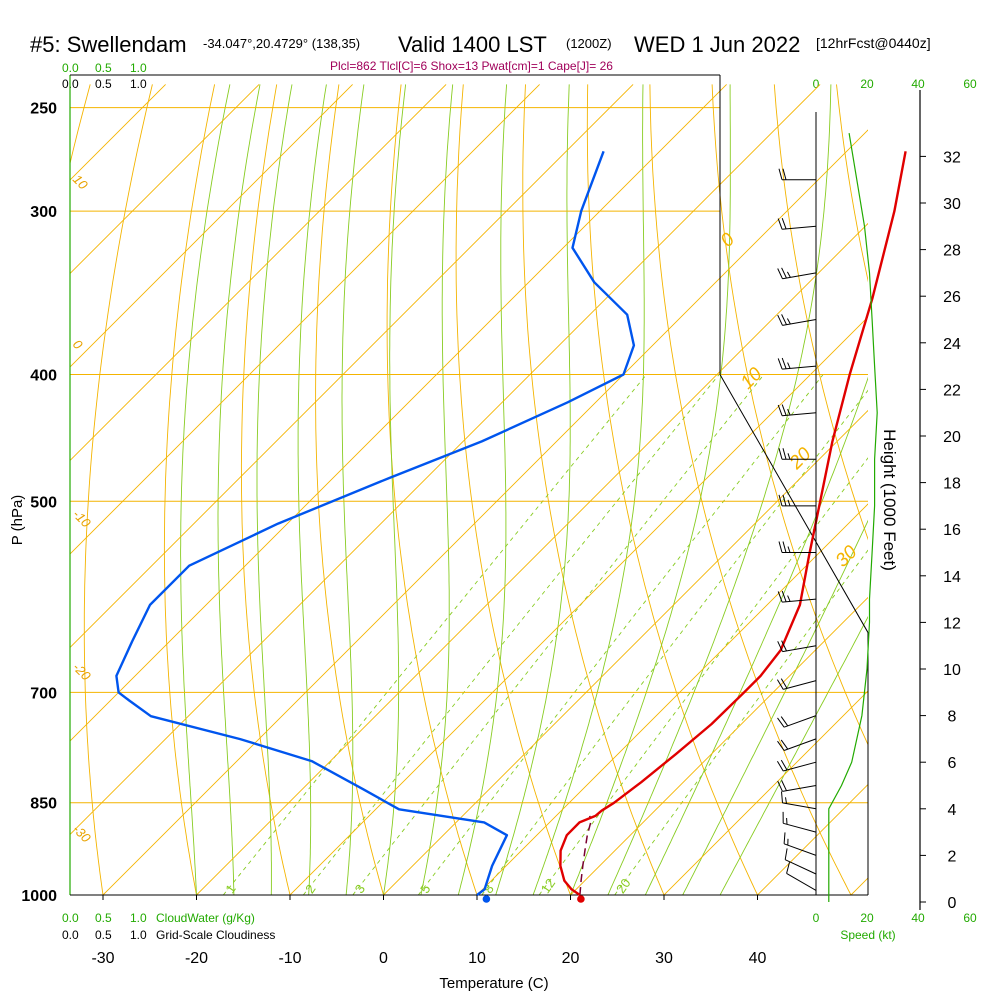  Describe the element at coordinates (952, 157) in the screenshot. I see `height-tick-label: 32` at that location.